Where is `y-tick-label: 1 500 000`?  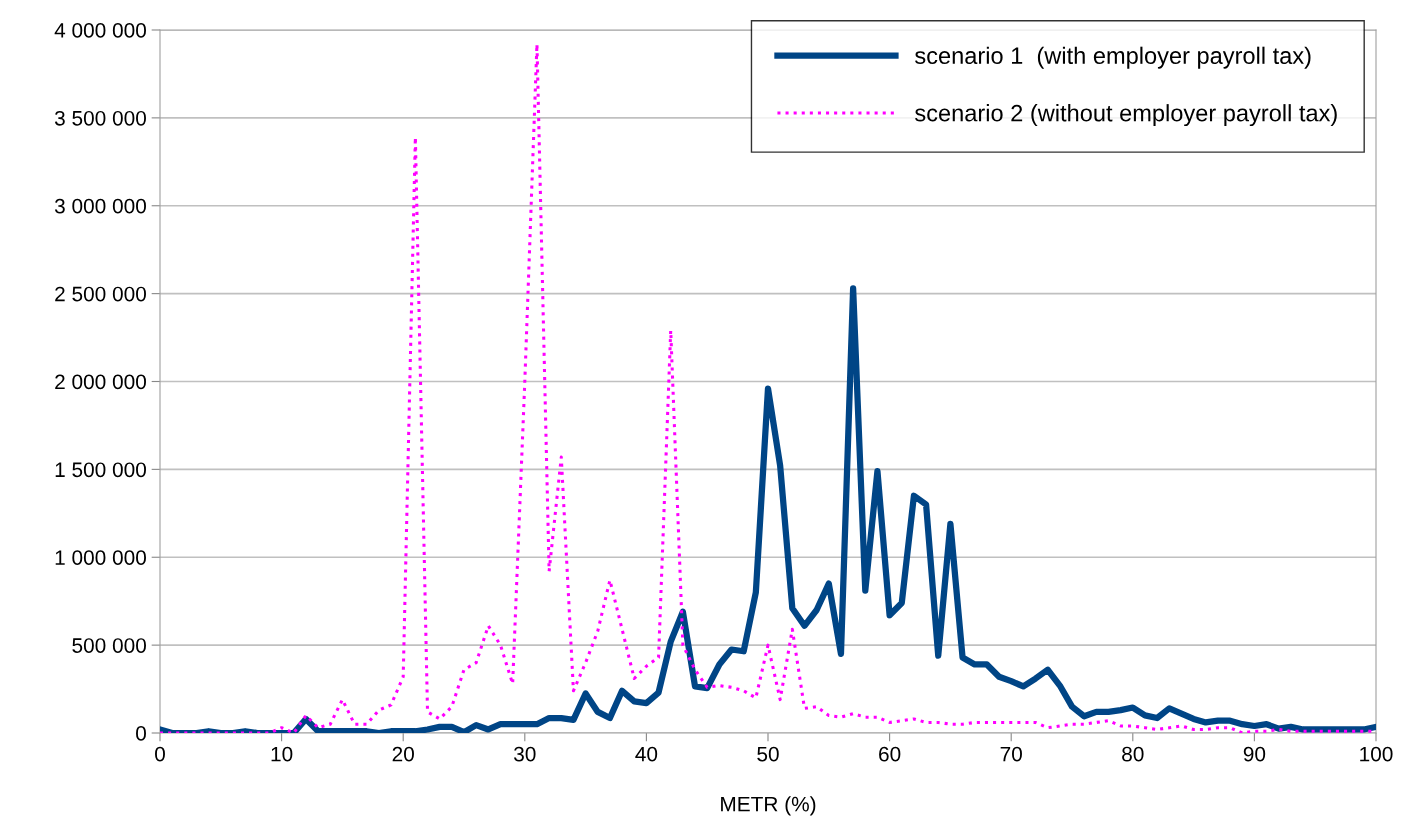
y-tick-label: 1 500 000 is located at coordinates (100, 470).